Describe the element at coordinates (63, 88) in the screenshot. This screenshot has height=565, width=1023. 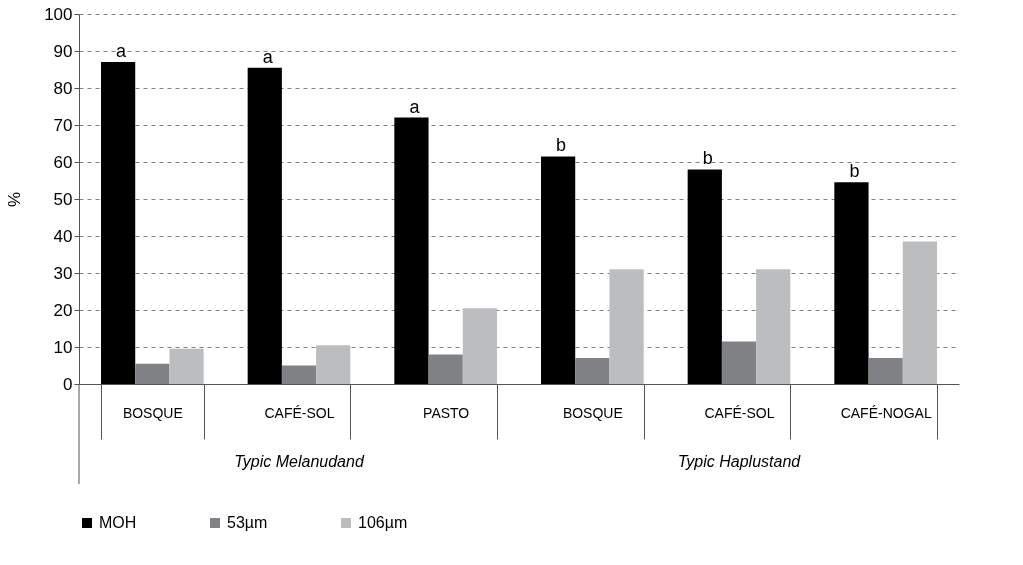
I see `y-tick-label: 80` at that location.